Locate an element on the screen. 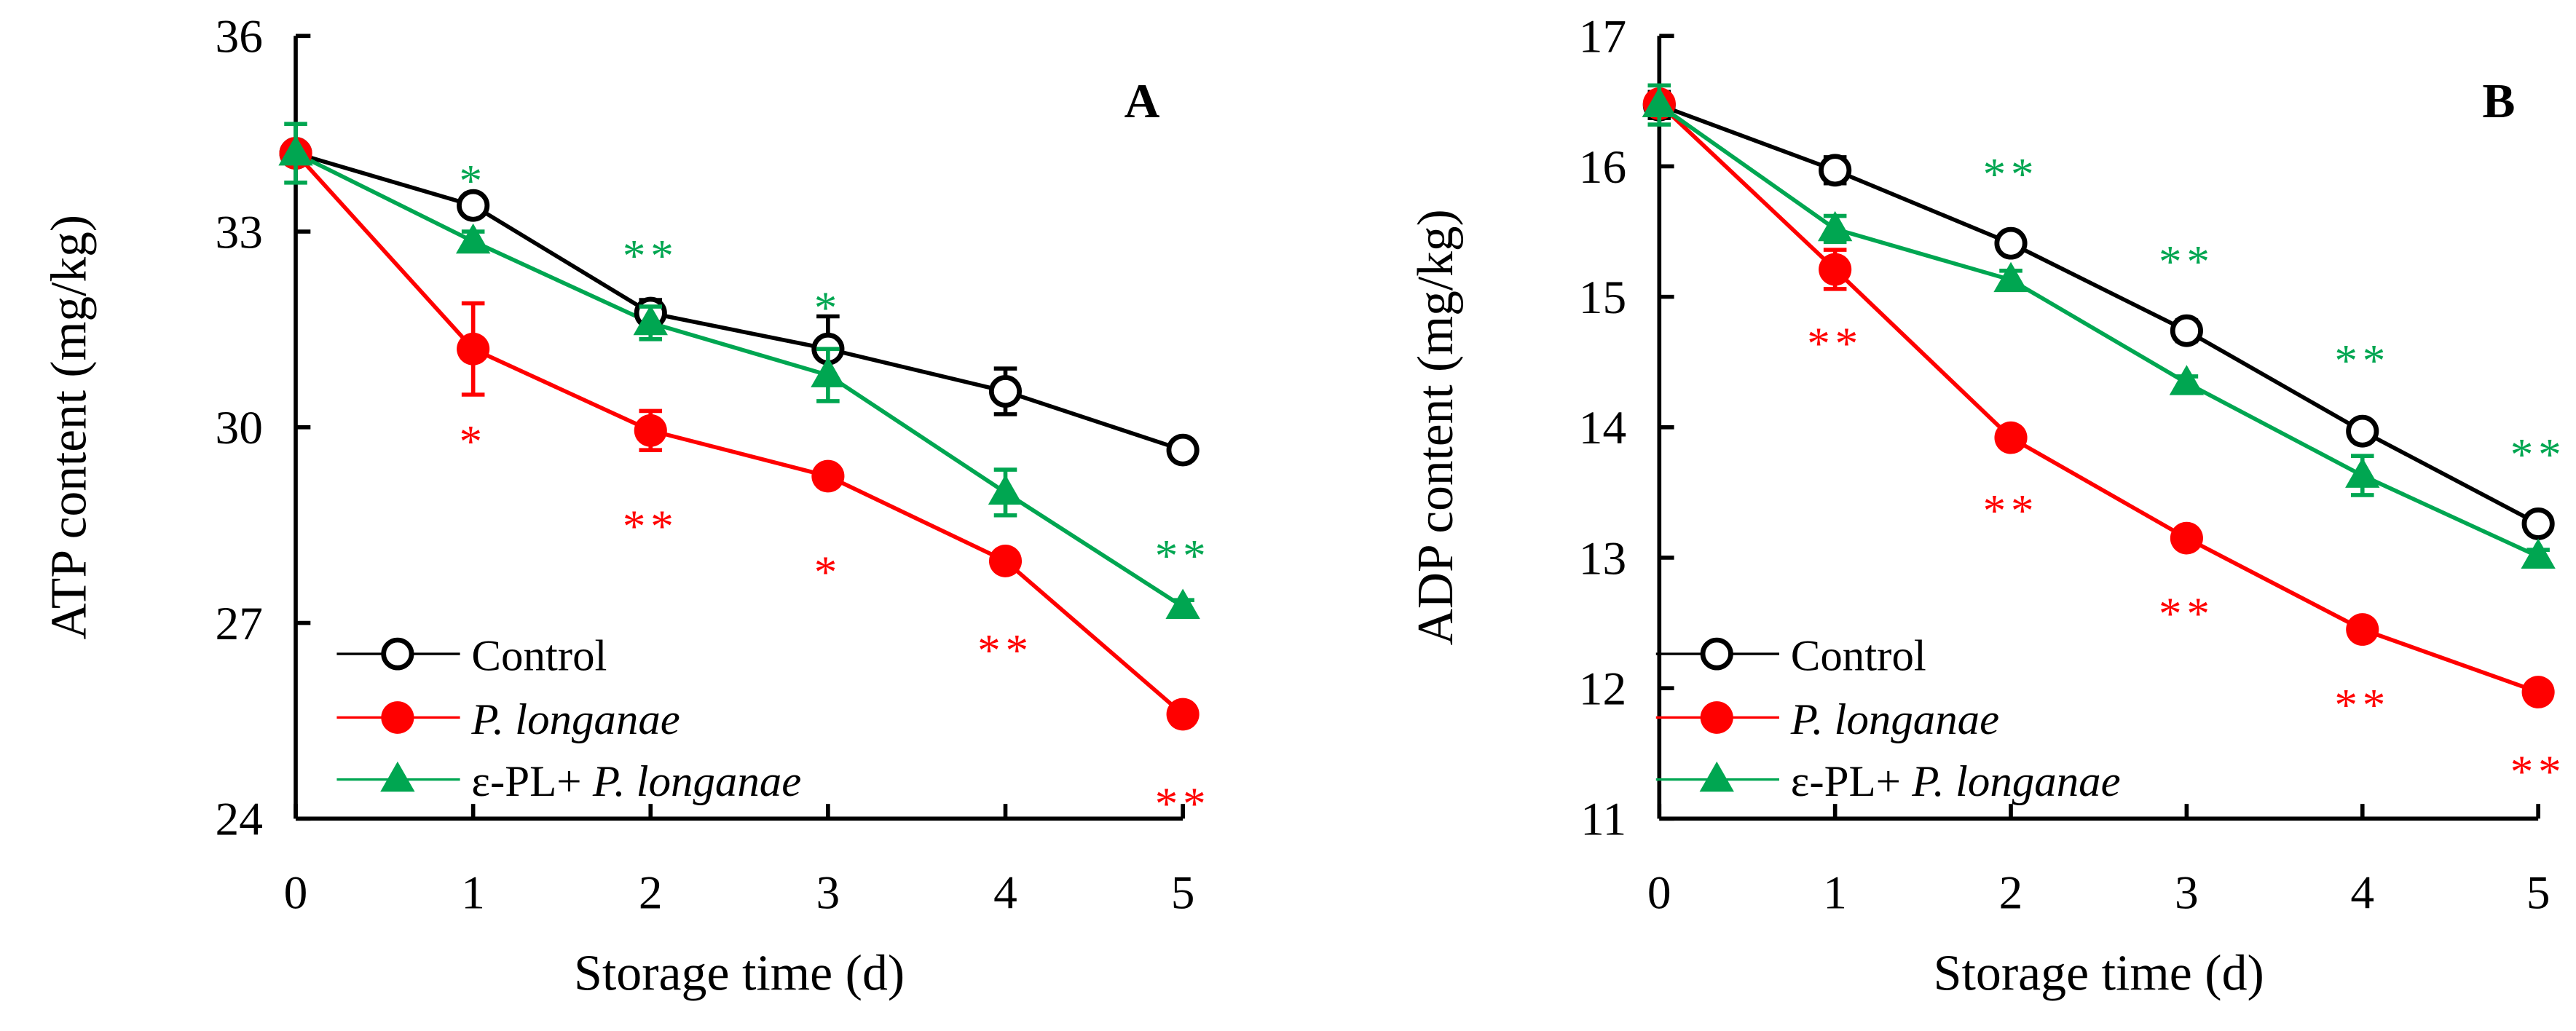 The width and height of the screenshot is (2576, 1031). x-tick-label: 4 is located at coordinates (2362, 893).